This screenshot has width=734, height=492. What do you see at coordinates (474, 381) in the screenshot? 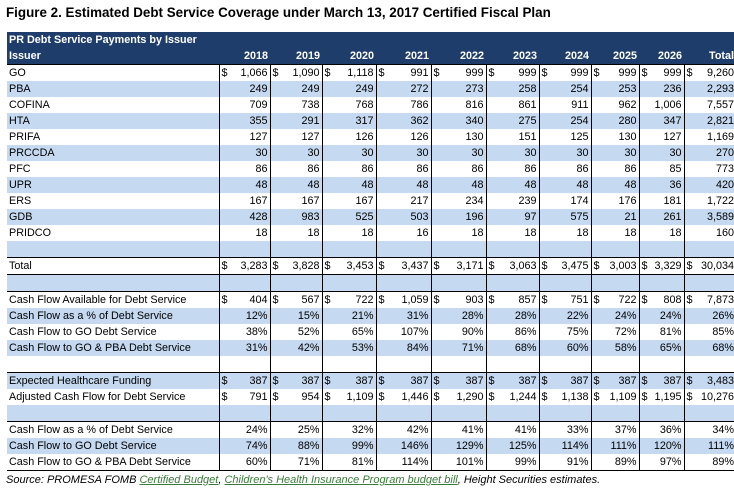
I see `cell-value: 387` at bounding box center [474, 381].